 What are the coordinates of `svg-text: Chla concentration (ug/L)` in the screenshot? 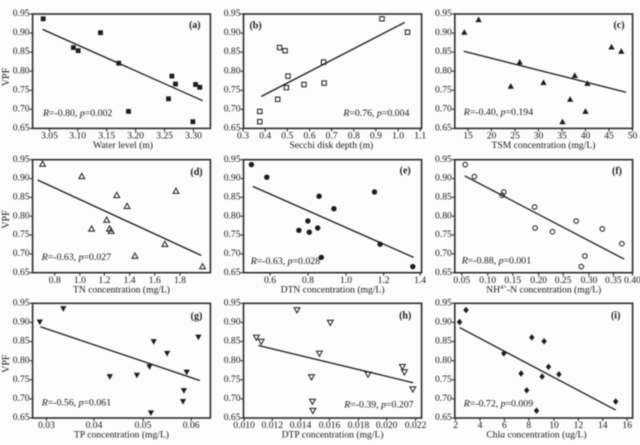 It's located at (536, 435).